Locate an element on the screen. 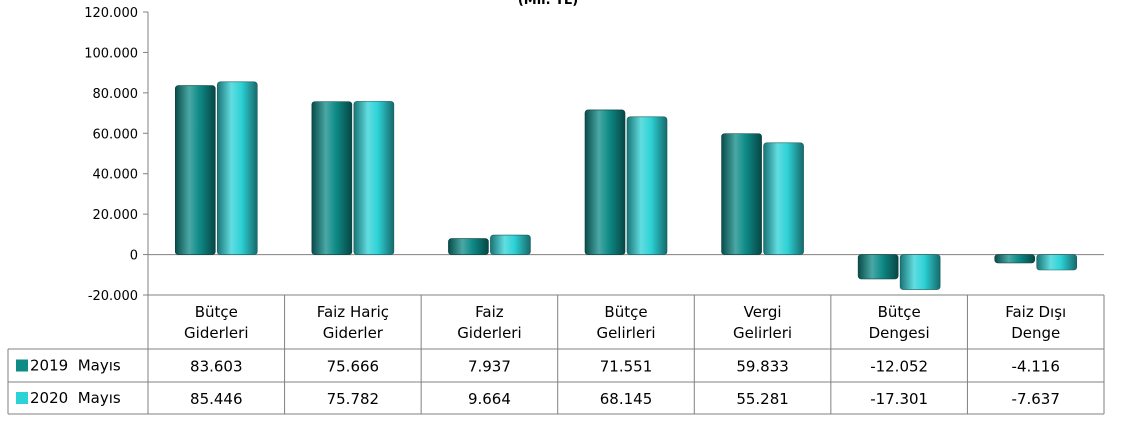 The image size is (1135, 421). value-cell: -4.116 is located at coordinates (1036, 367).